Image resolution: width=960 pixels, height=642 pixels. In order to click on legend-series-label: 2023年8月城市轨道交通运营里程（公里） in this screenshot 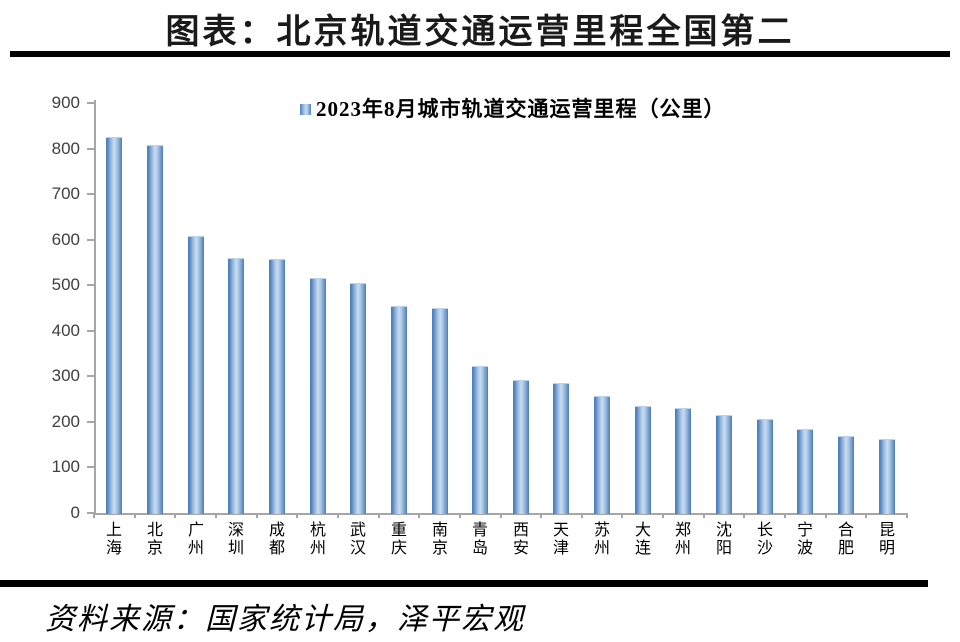, I will do `click(521, 109)`.